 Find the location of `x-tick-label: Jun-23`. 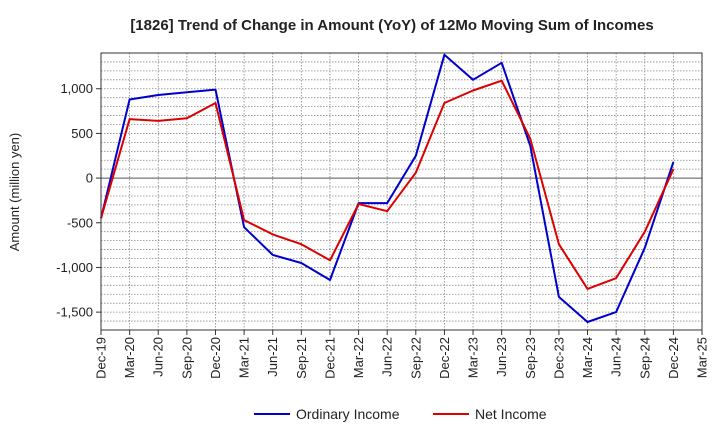

x-tick-label: Jun-23 is located at coordinates (501, 357).